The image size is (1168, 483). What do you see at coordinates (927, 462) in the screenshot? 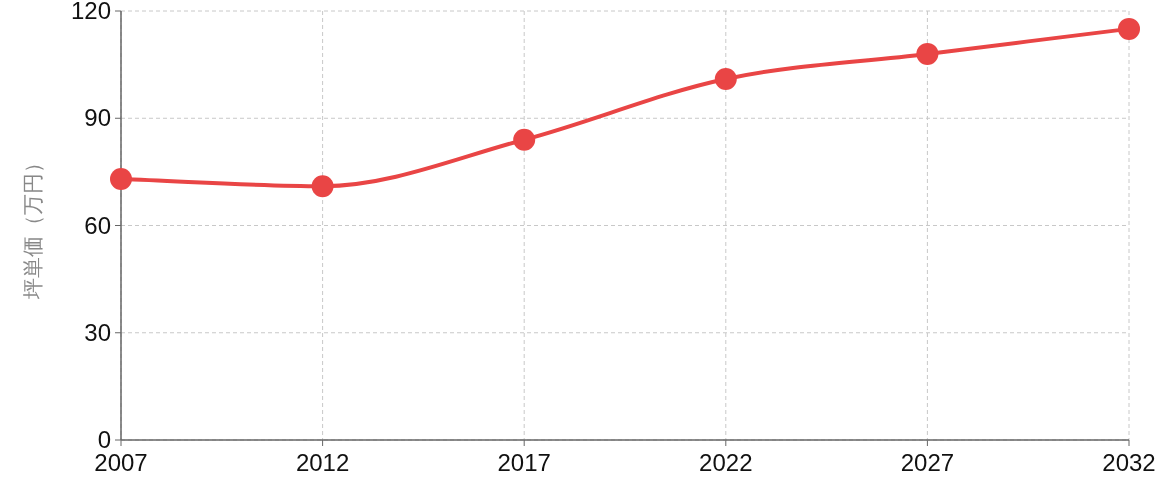
I see `x-tick-label: 2027` at bounding box center [927, 462].